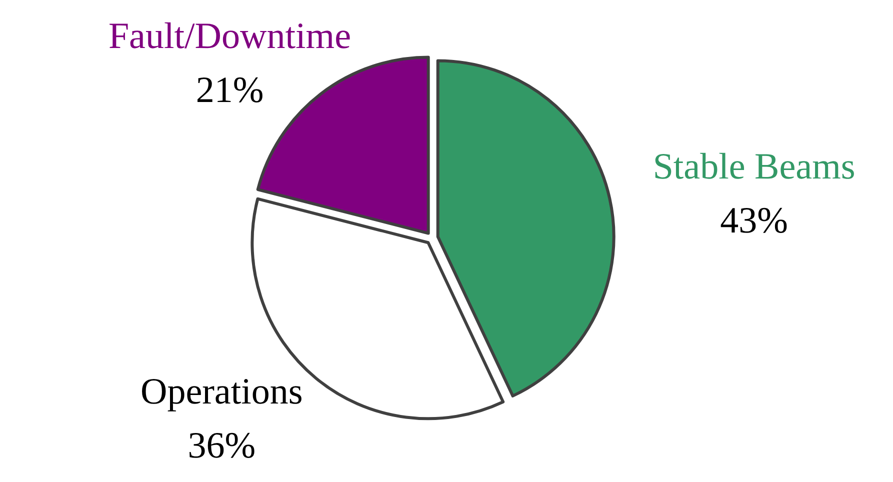 The image size is (893, 482). What do you see at coordinates (230, 36) in the screenshot?
I see `slice-label: Fault/Downtime` at bounding box center [230, 36].